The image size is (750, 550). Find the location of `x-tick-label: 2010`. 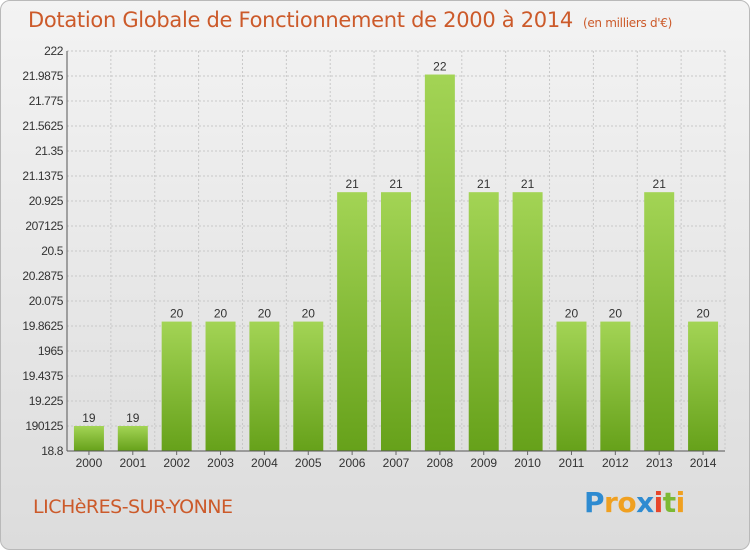

x-tick-label: 2010 is located at coordinates (527, 463).